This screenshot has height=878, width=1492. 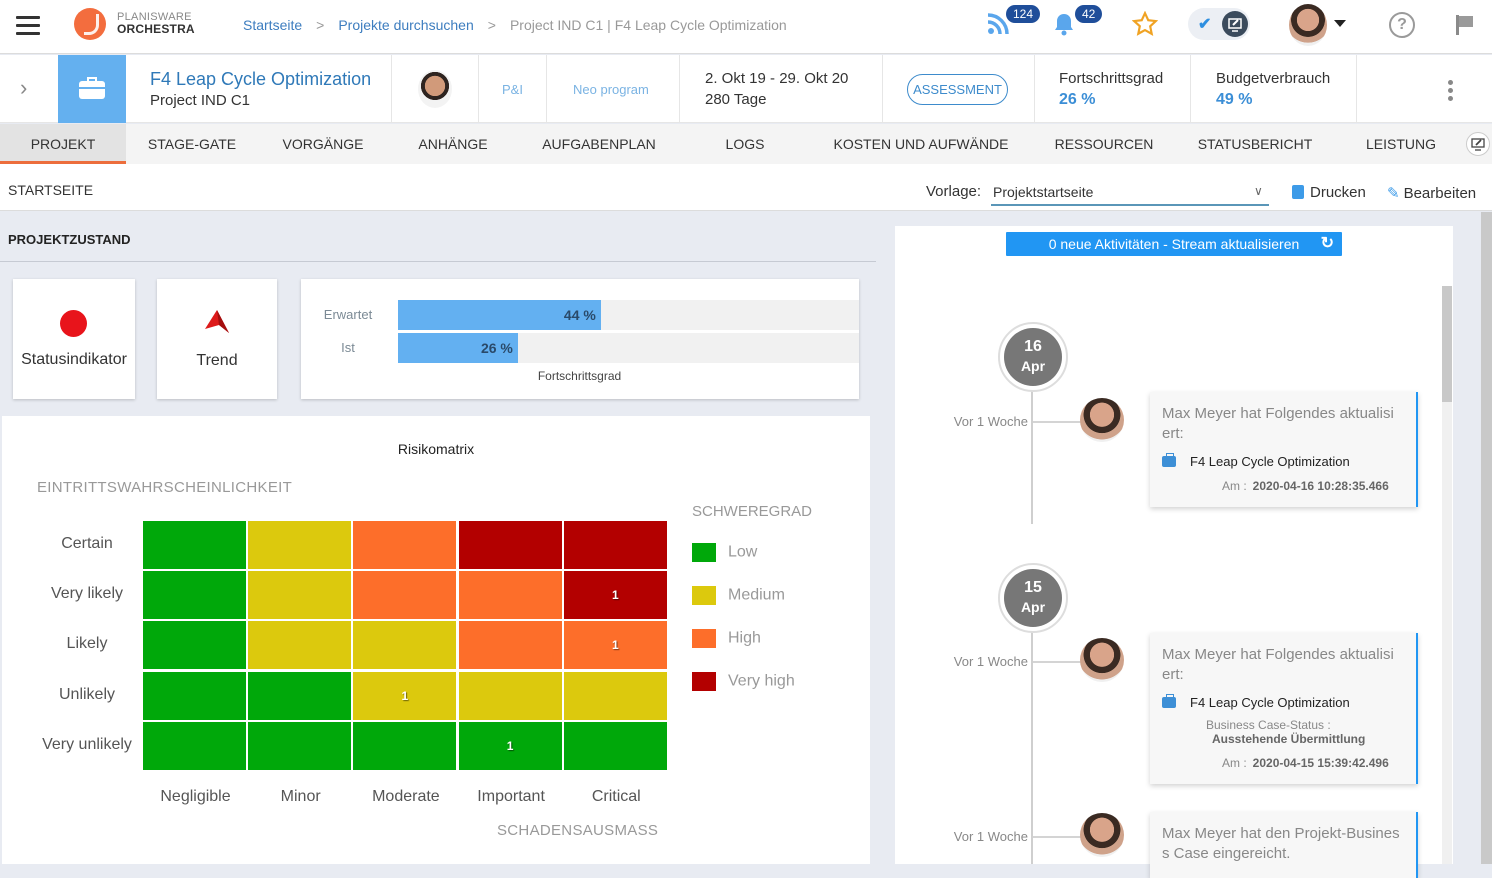 I want to click on budget-cell, so click(x=1274, y=89).